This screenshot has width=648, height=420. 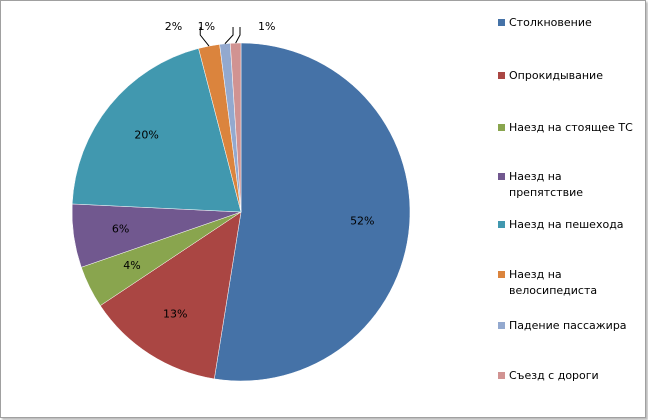 I want to click on legend-item: Наезд на стоящее ТС, so click(x=568, y=128).